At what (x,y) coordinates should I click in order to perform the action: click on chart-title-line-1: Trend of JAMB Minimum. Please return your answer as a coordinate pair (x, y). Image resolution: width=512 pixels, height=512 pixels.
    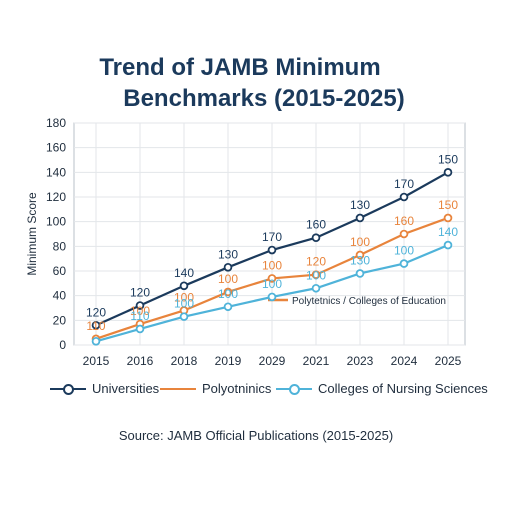
    Looking at the image, I should click on (240, 67).